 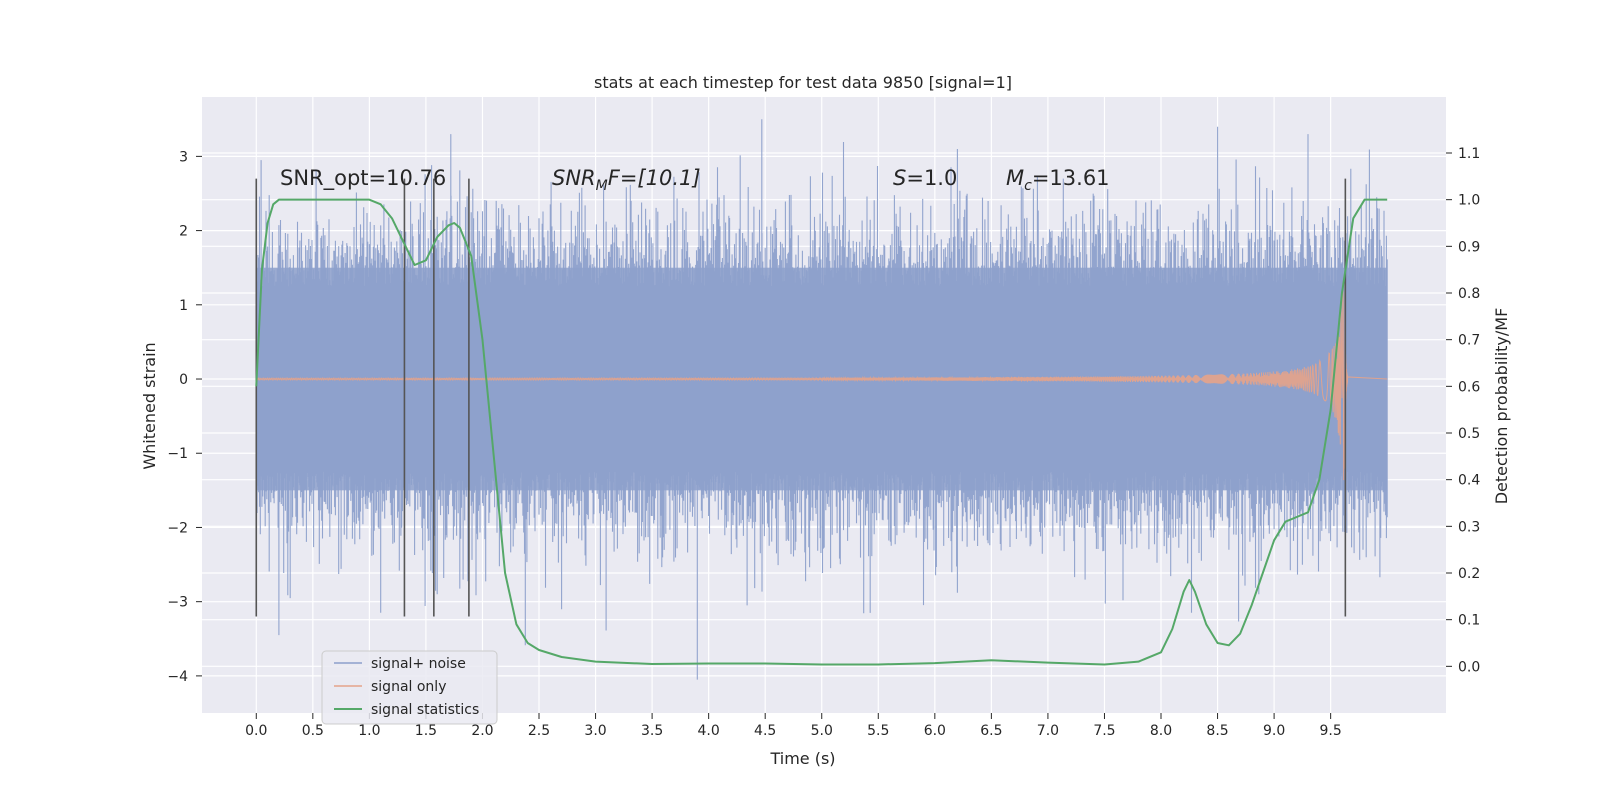 What do you see at coordinates (1071, 178) in the screenshot?
I see `annotation-mc-rest: =13.61` at bounding box center [1071, 178].